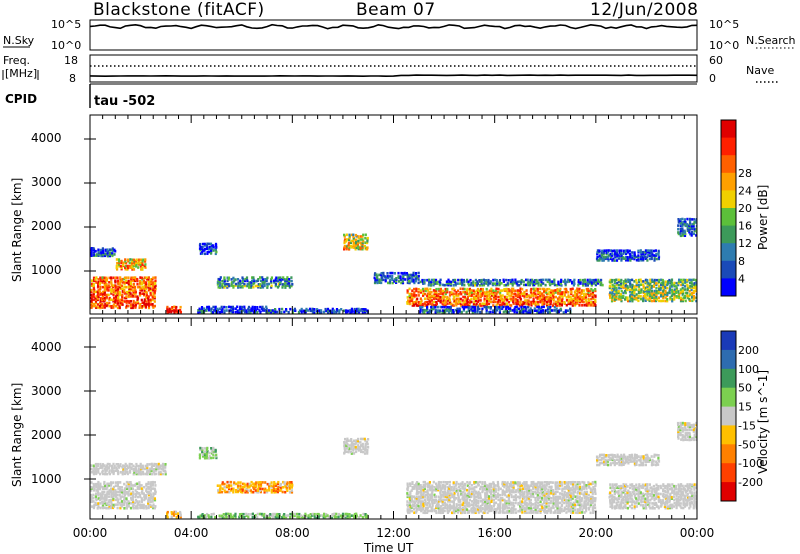 The image size is (800, 554). Describe the element at coordinates (728, 146) in the screenshot. I see `colorbar-swatch` at that location.